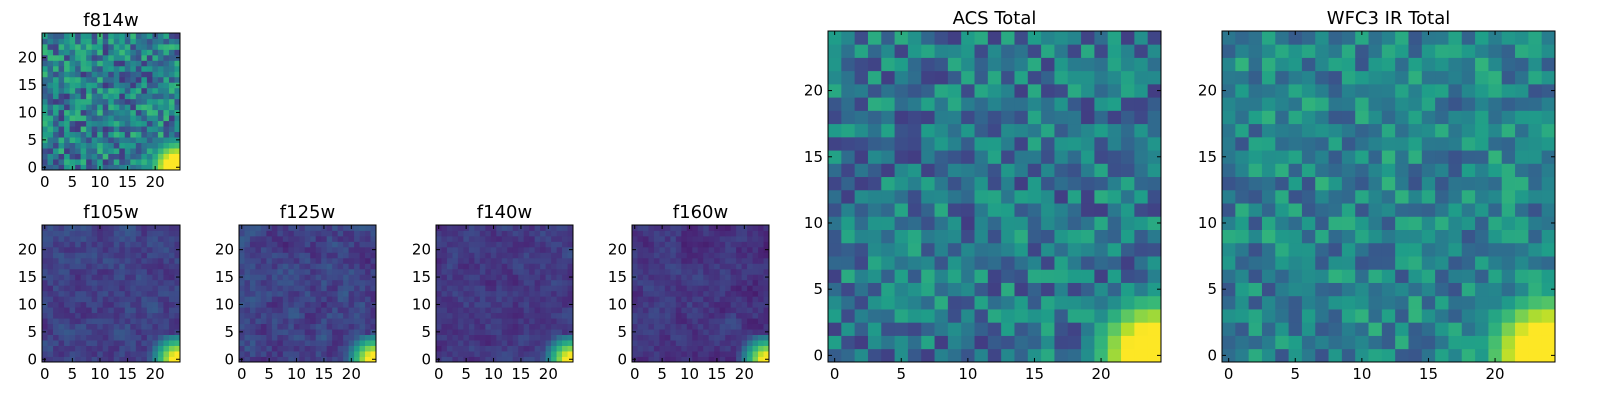  What do you see at coordinates (716, 374) in the screenshot?
I see `x-tick-label: 15` at bounding box center [716, 374].